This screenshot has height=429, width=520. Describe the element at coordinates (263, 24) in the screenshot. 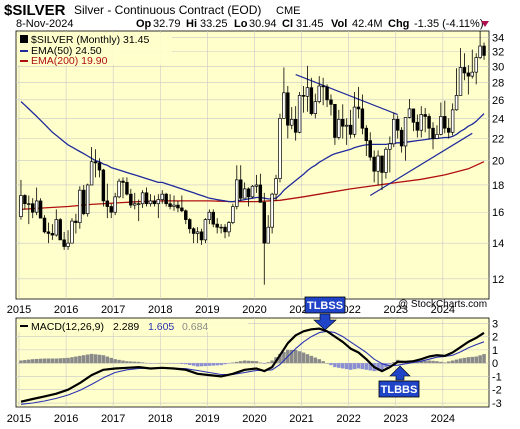

I see `low-value: 30.94` at that location.